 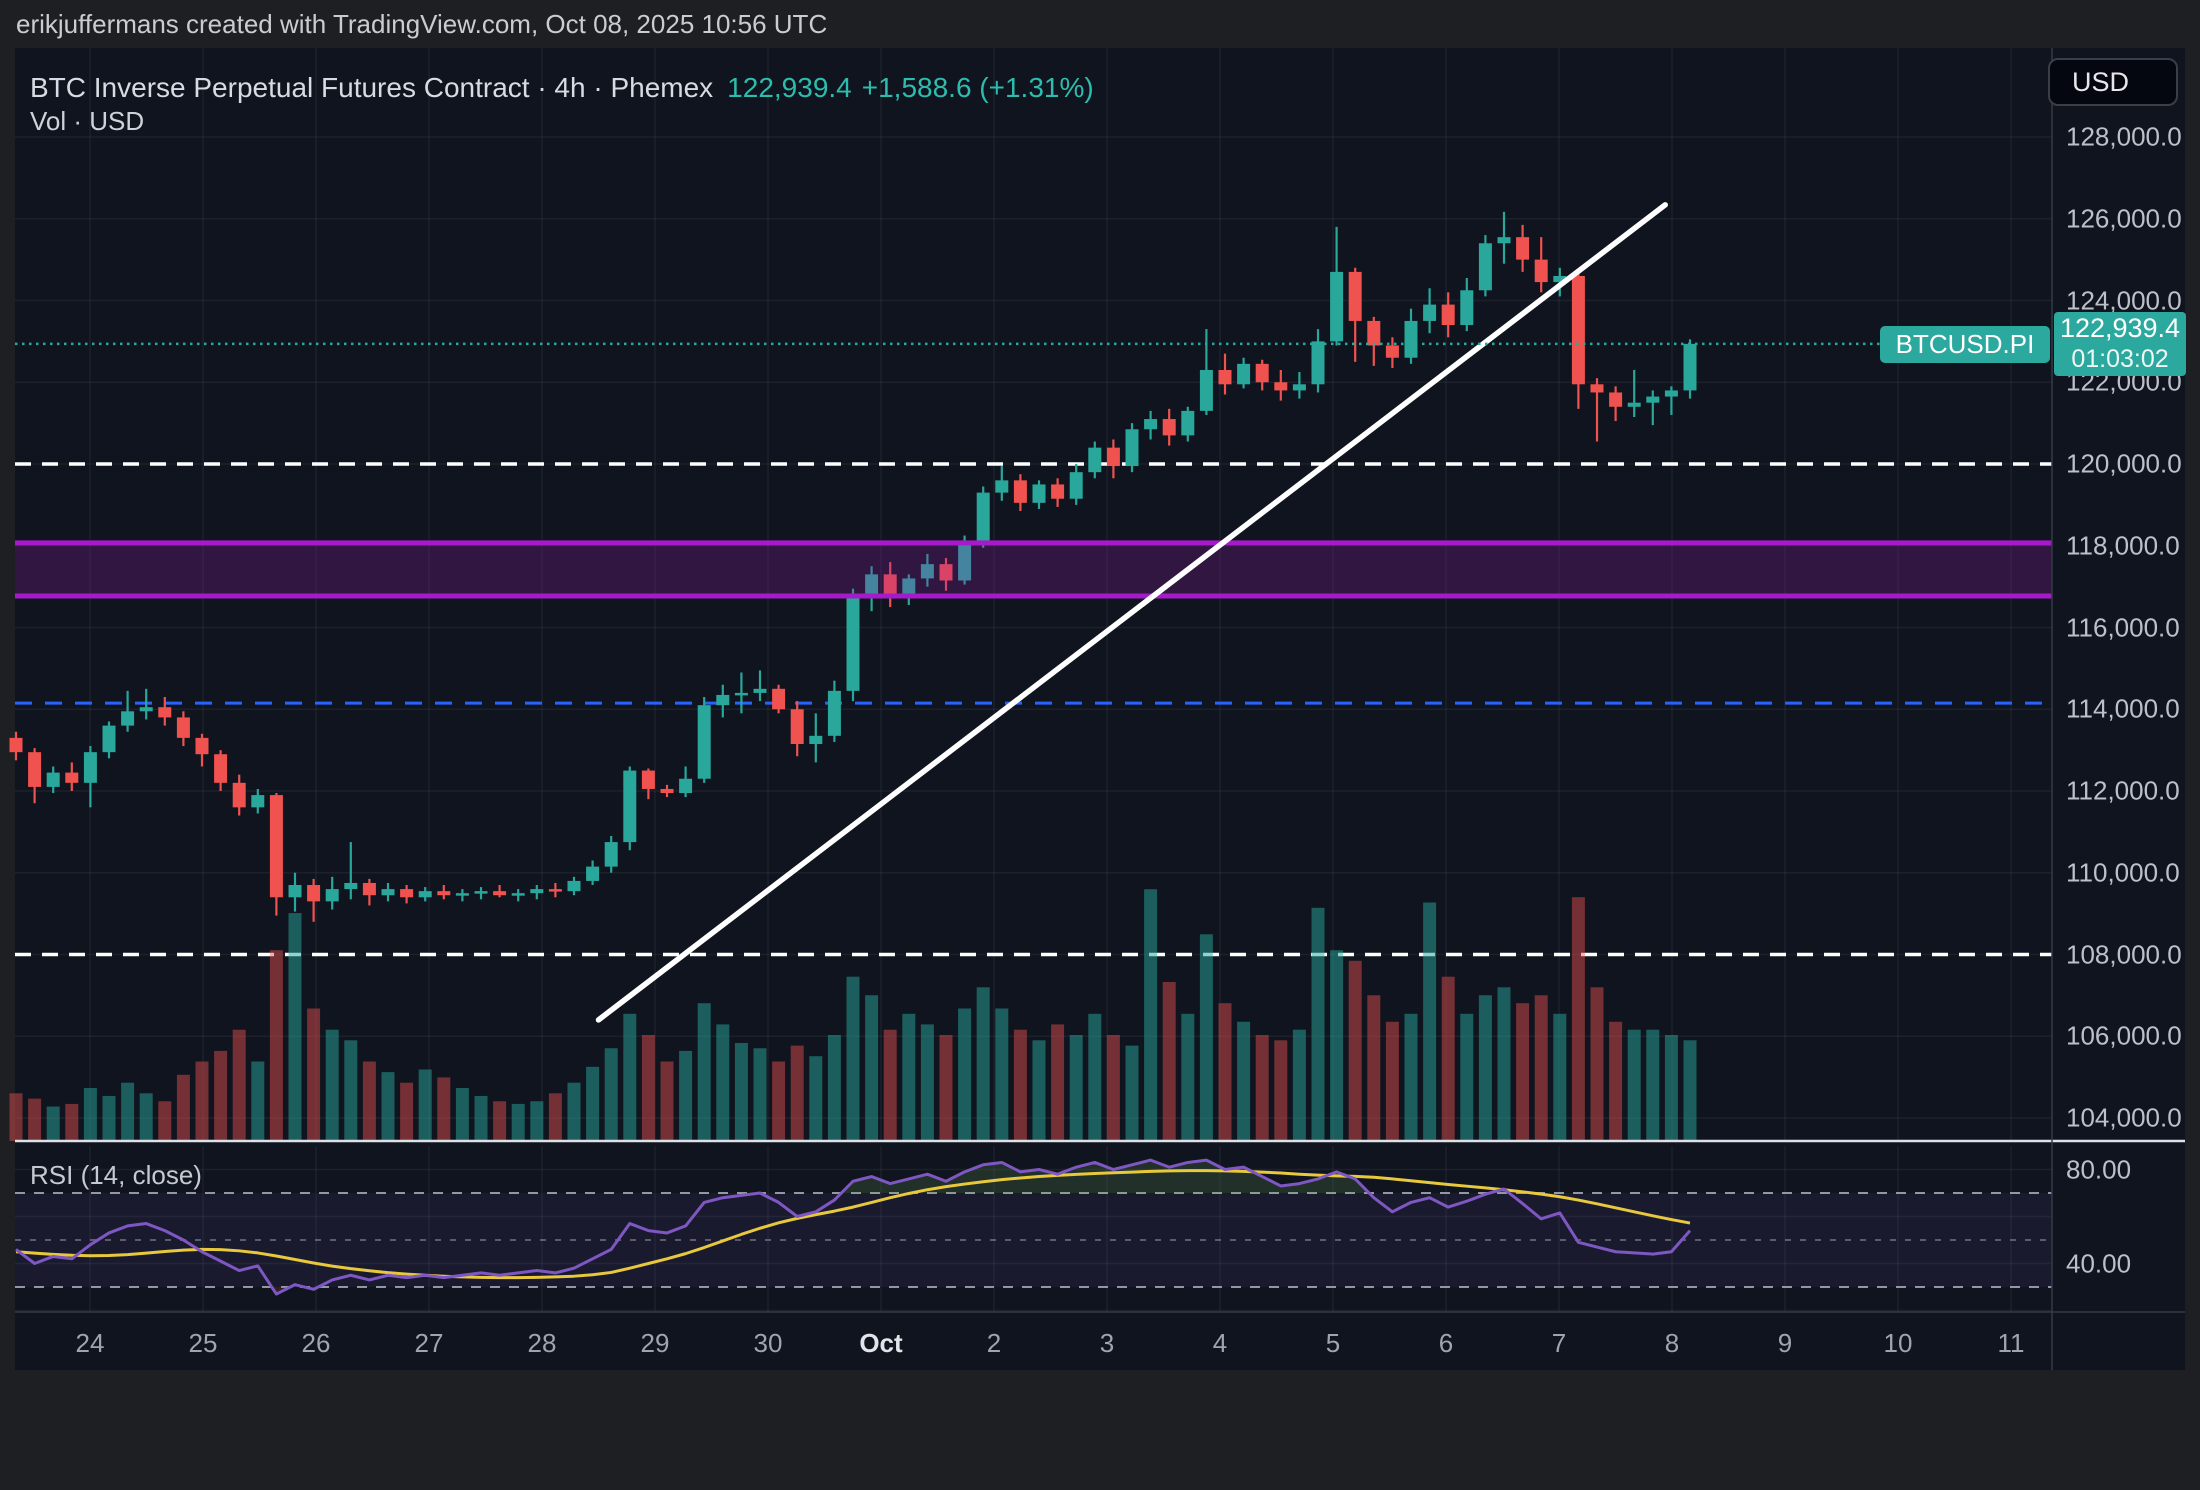 What do you see at coordinates (2011, 1343) in the screenshot?
I see `time-tick-label: 11` at bounding box center [2011, 1343].